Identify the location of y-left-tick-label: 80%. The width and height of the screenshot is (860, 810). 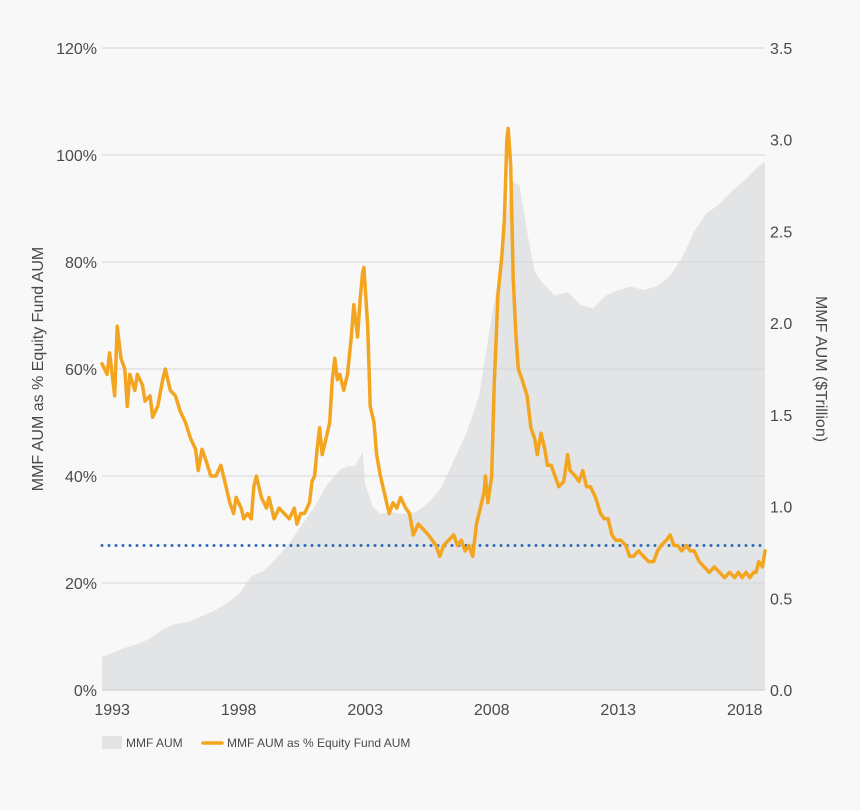
(81, 263).